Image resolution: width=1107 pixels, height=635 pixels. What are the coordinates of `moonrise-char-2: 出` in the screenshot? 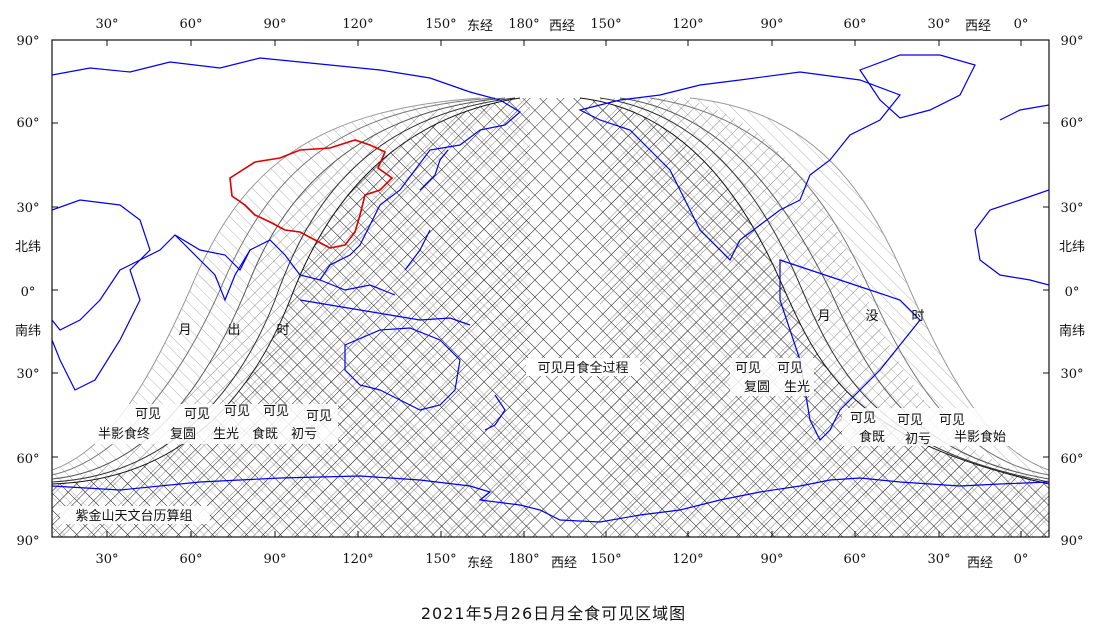 It's located at (233, 330).